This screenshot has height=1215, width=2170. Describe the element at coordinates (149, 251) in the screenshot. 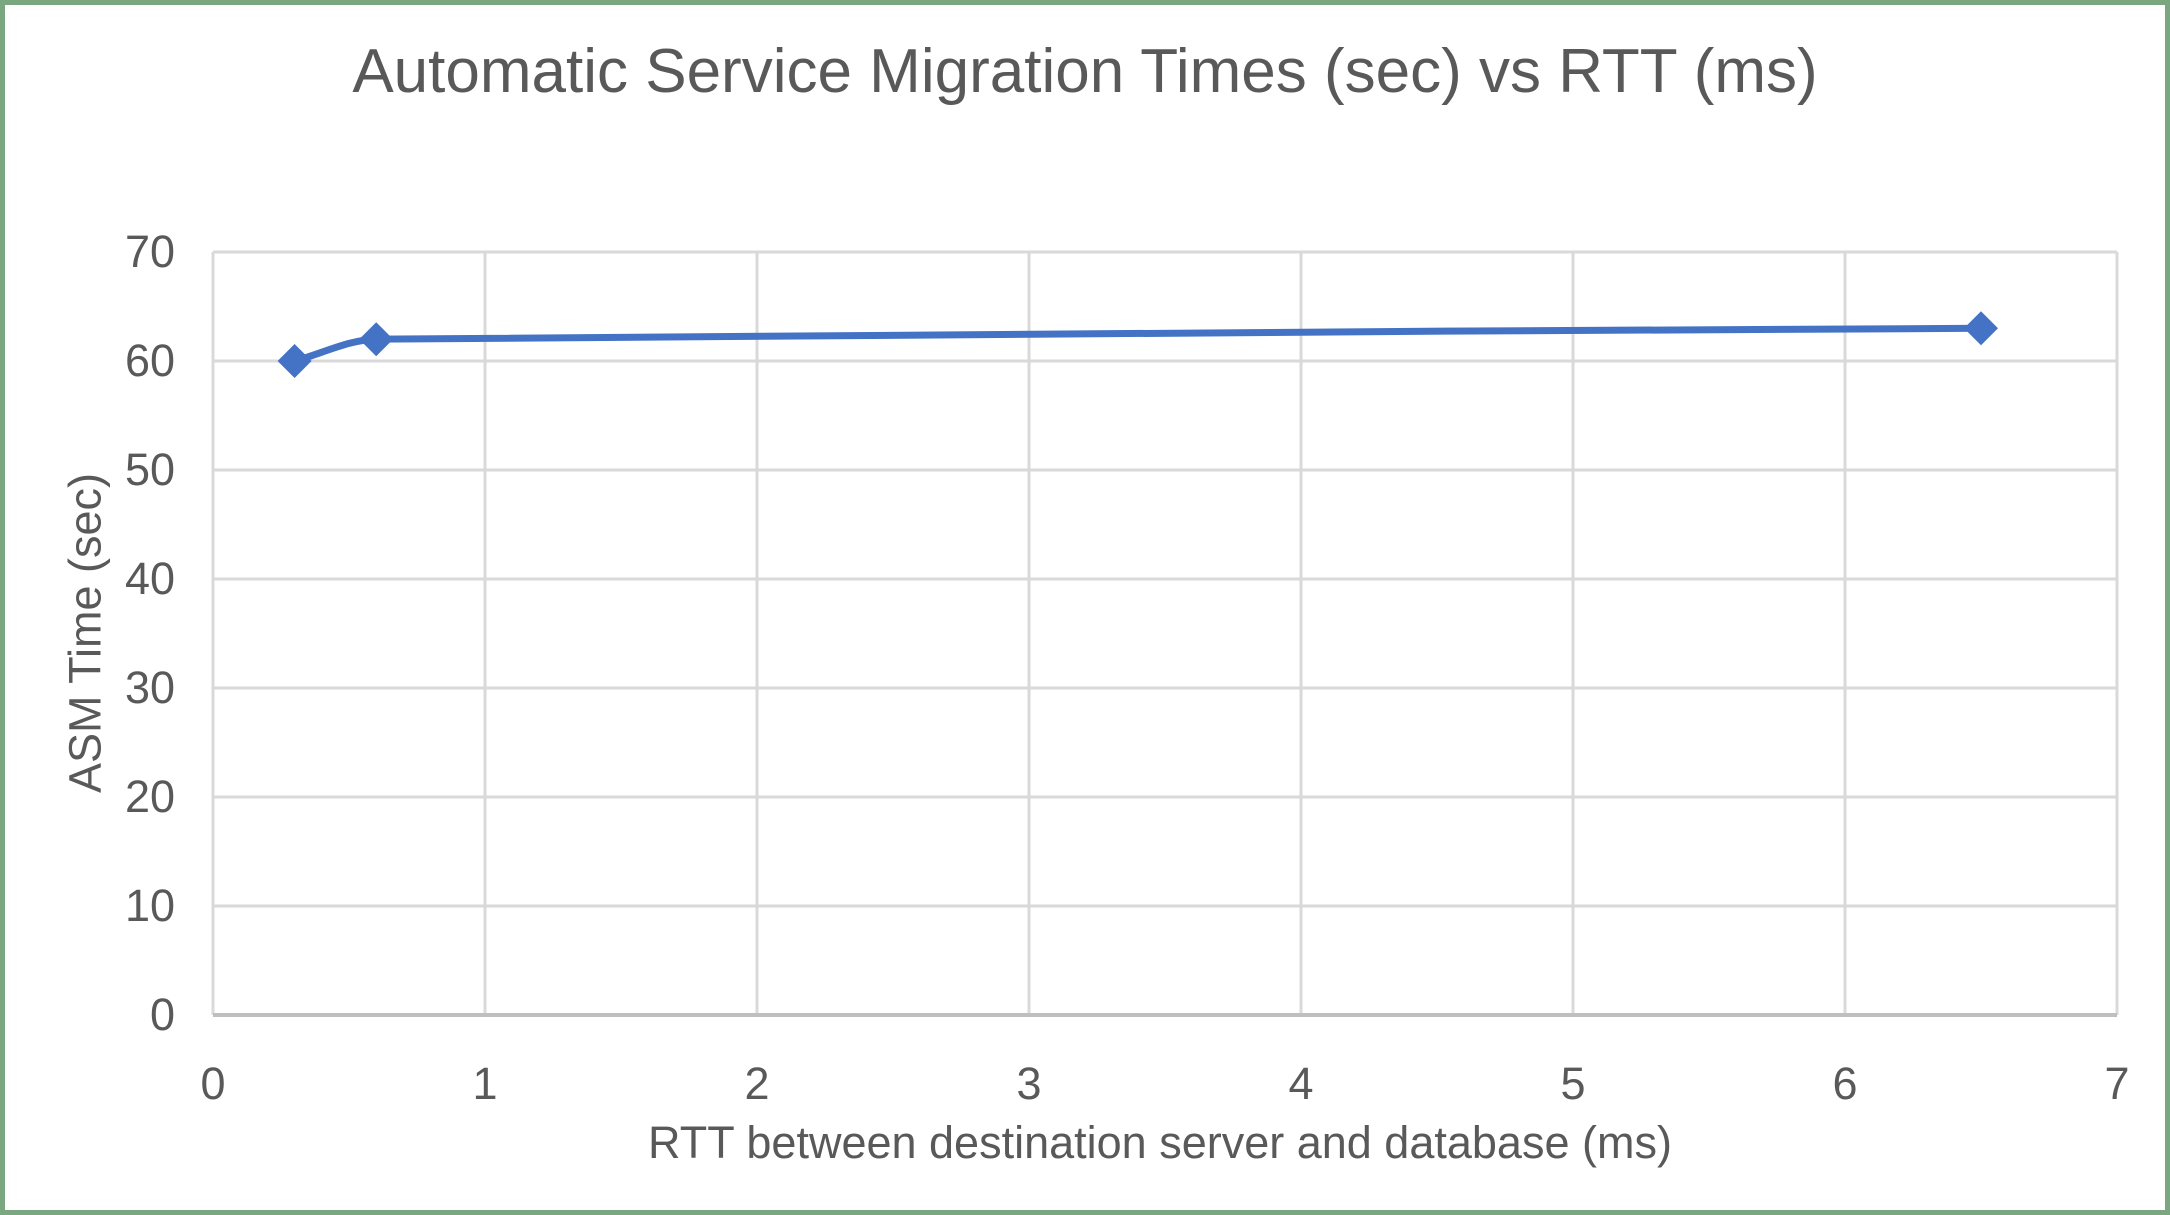

I see `y-tick-label: 70` at that location.